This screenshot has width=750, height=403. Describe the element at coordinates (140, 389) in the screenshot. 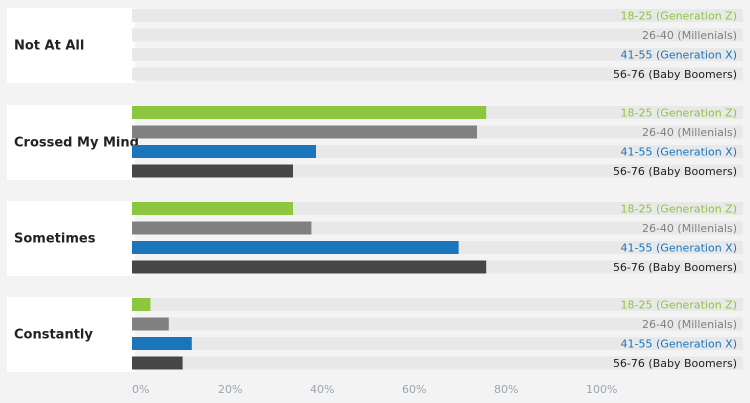

I see `x-tick-label: 0%` at that location.